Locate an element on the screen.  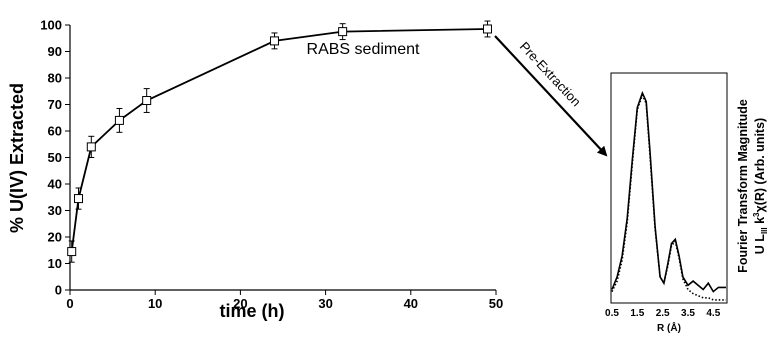
main-y-tick-label: 70 is located at coordinates (55, 104).